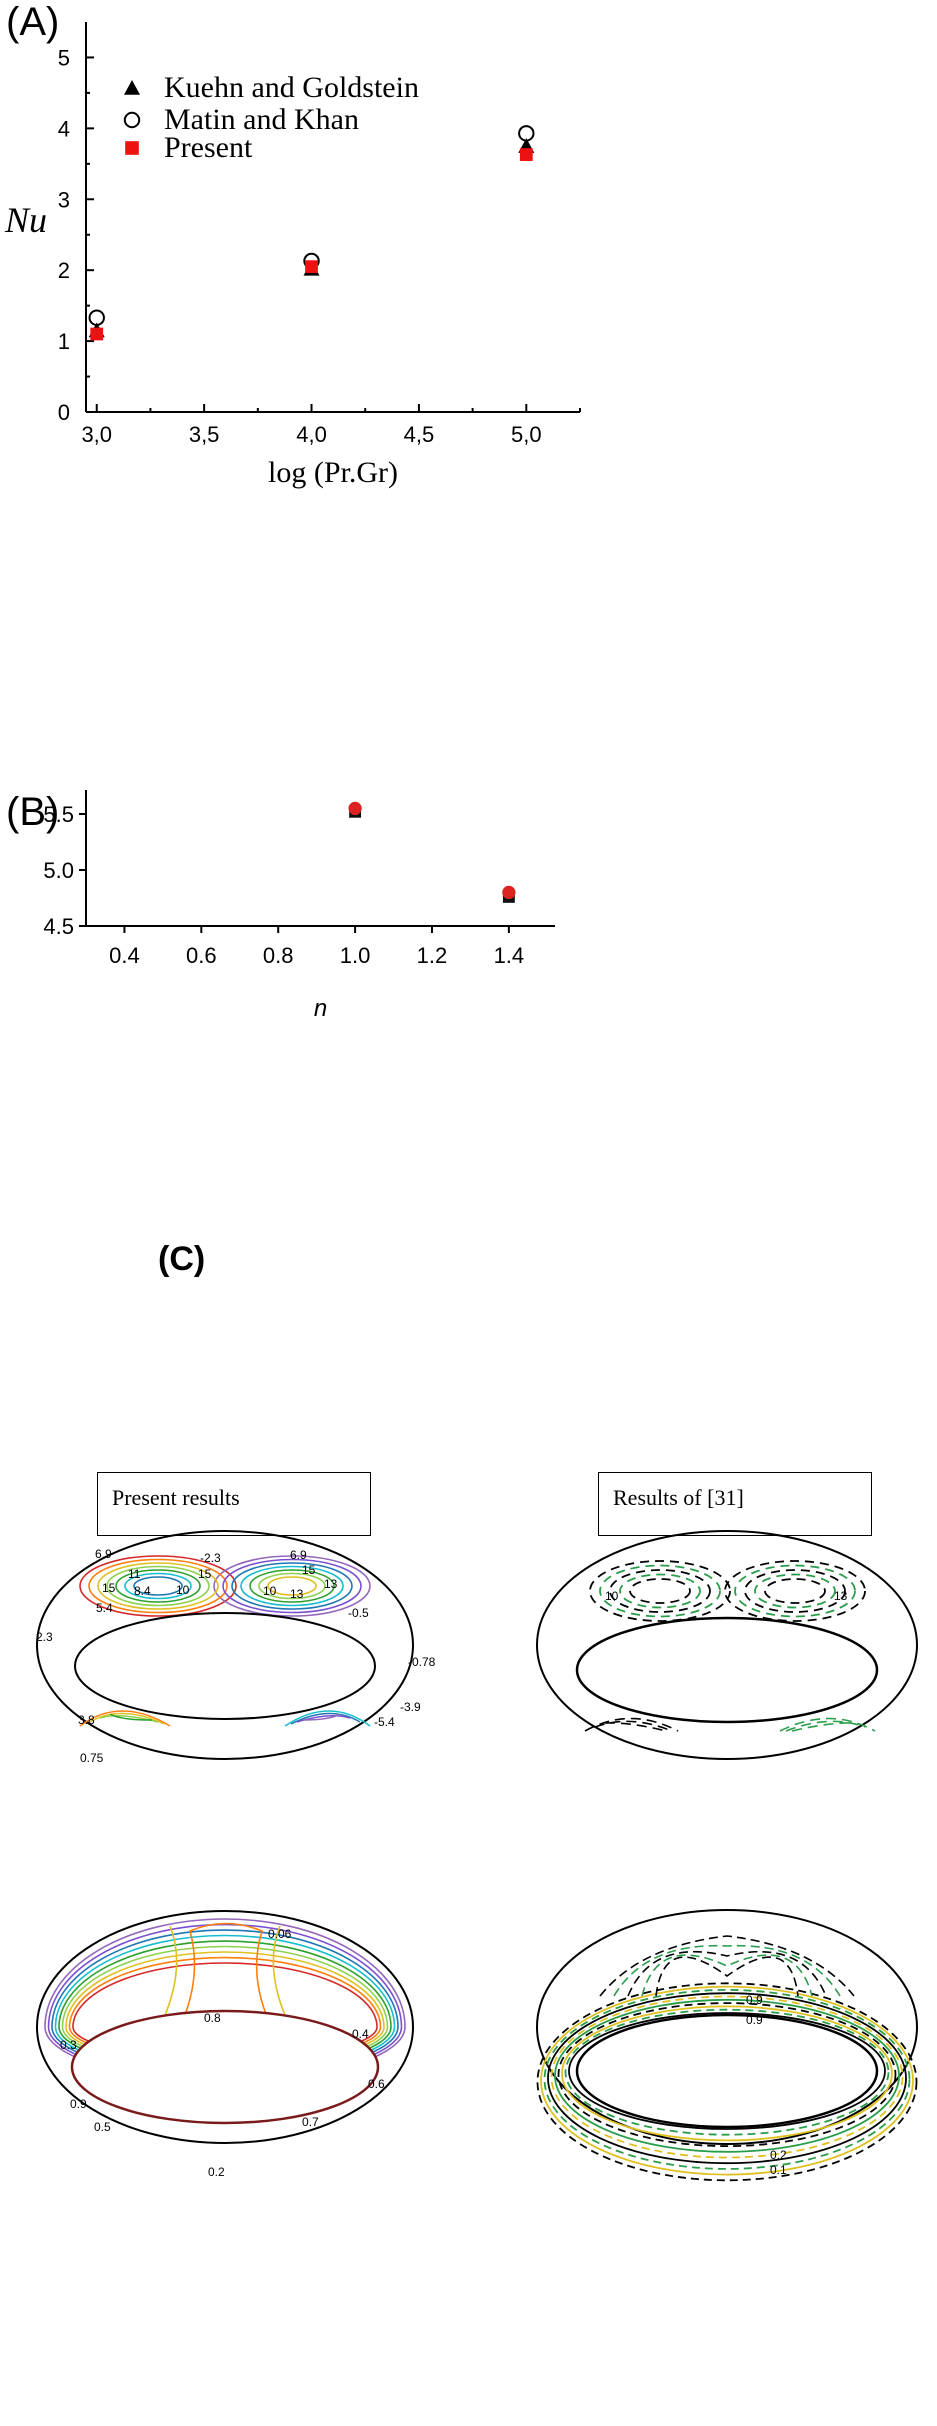 This screenshot has height=2426, width=937. What do you see at coordinates (355, 955) in the screenshot?
I see `x-tick-label: 1.0` at bounding box center [355, 955].